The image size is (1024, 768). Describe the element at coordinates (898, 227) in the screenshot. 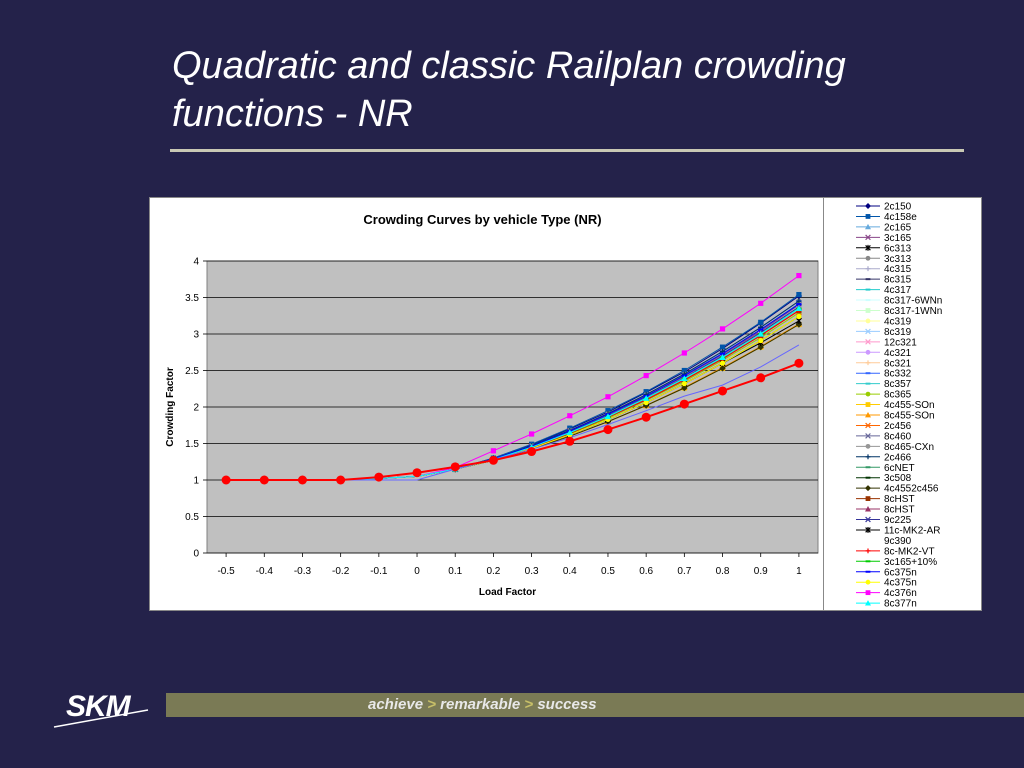

I see `legend-label: 2c165` at that location.